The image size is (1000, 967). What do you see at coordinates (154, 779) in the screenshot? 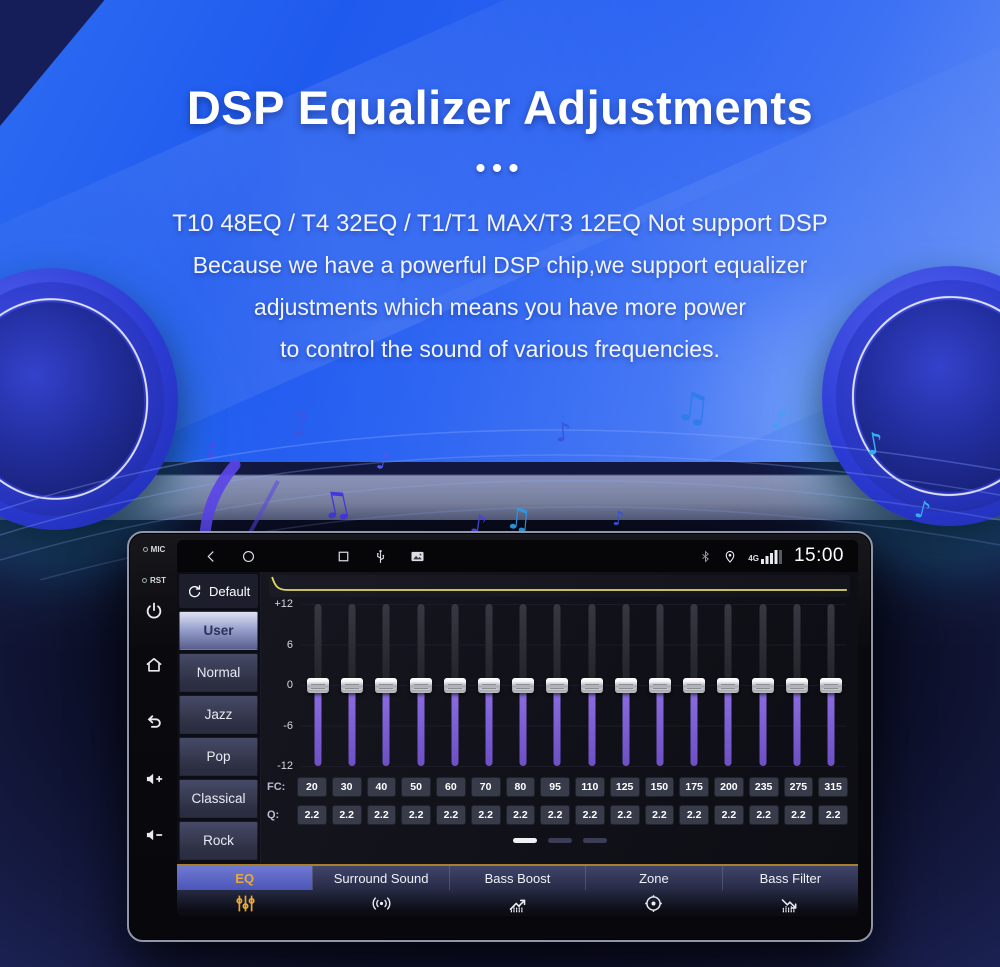
I see `volume-up-icon` at bounding box center [154, 779].